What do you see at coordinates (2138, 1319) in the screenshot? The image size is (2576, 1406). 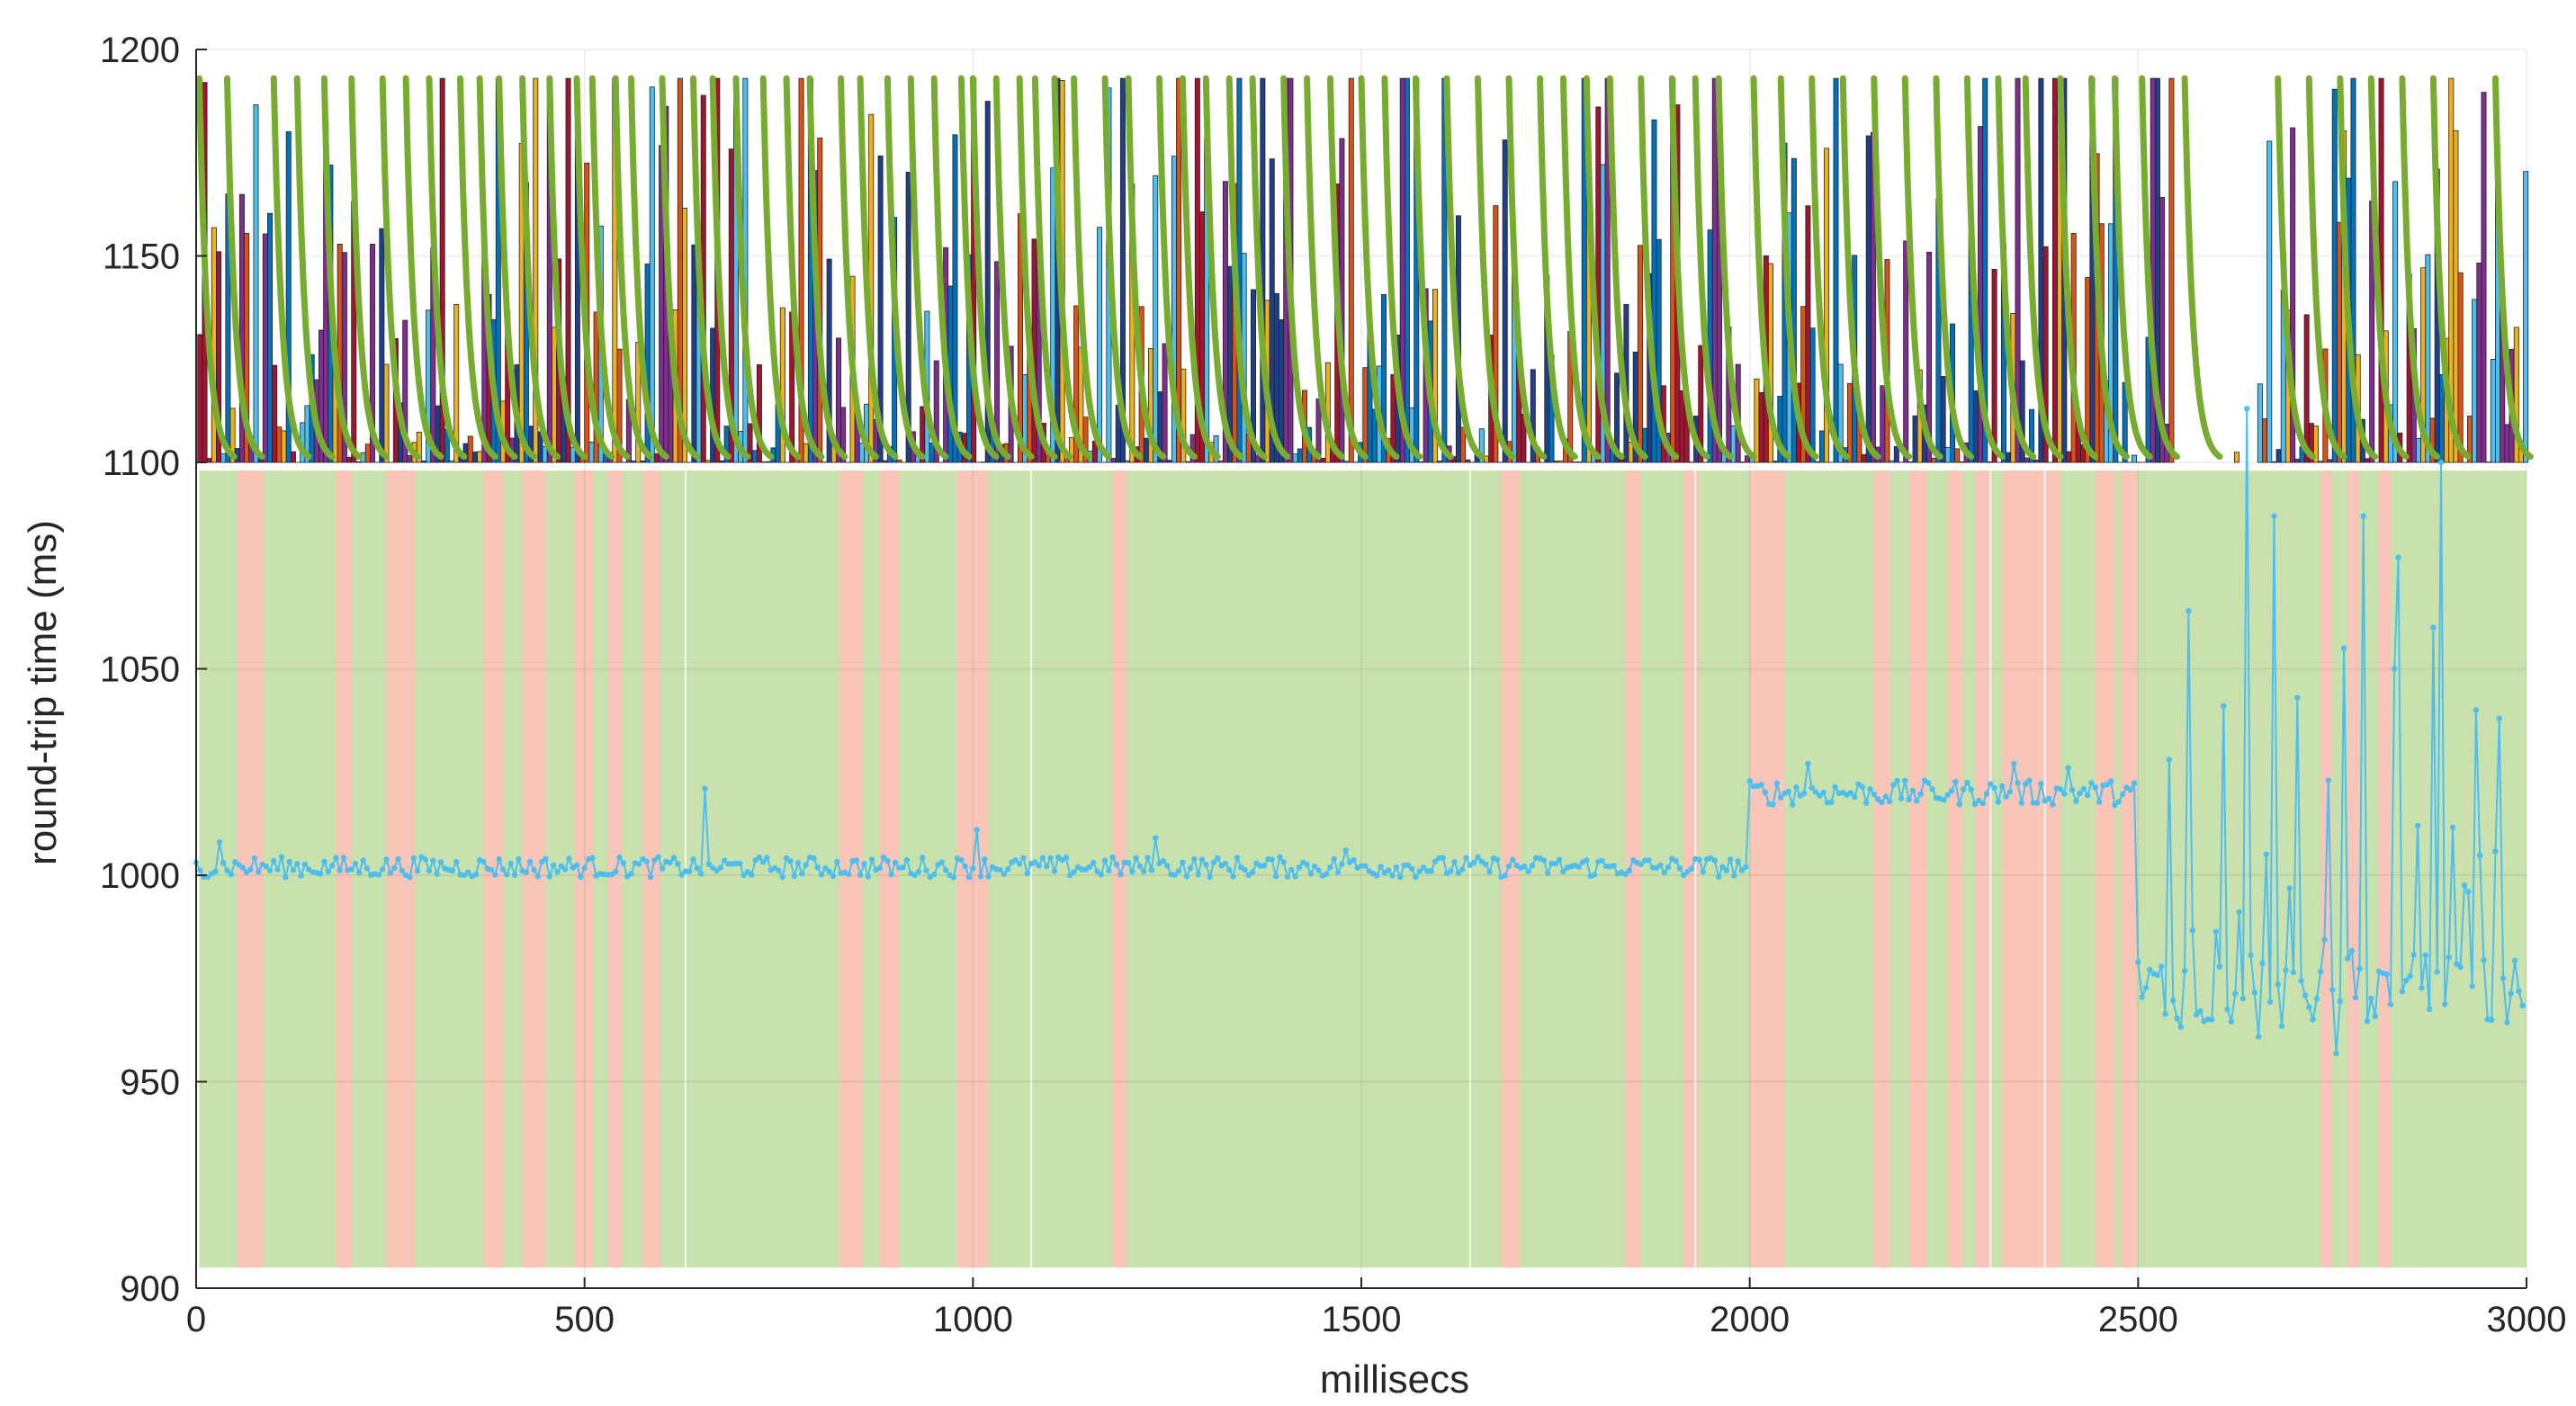 I see `x-tick-label-5: 2500` at bounding box center [2138, 1319].